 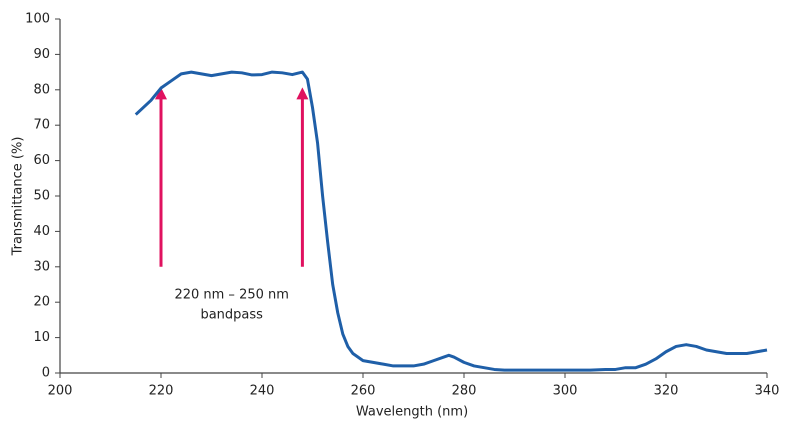 What do you see at coordinates (41, 196) in the screenshot?
I see `y-tick-label: 50` at bounding box center [41, 196].